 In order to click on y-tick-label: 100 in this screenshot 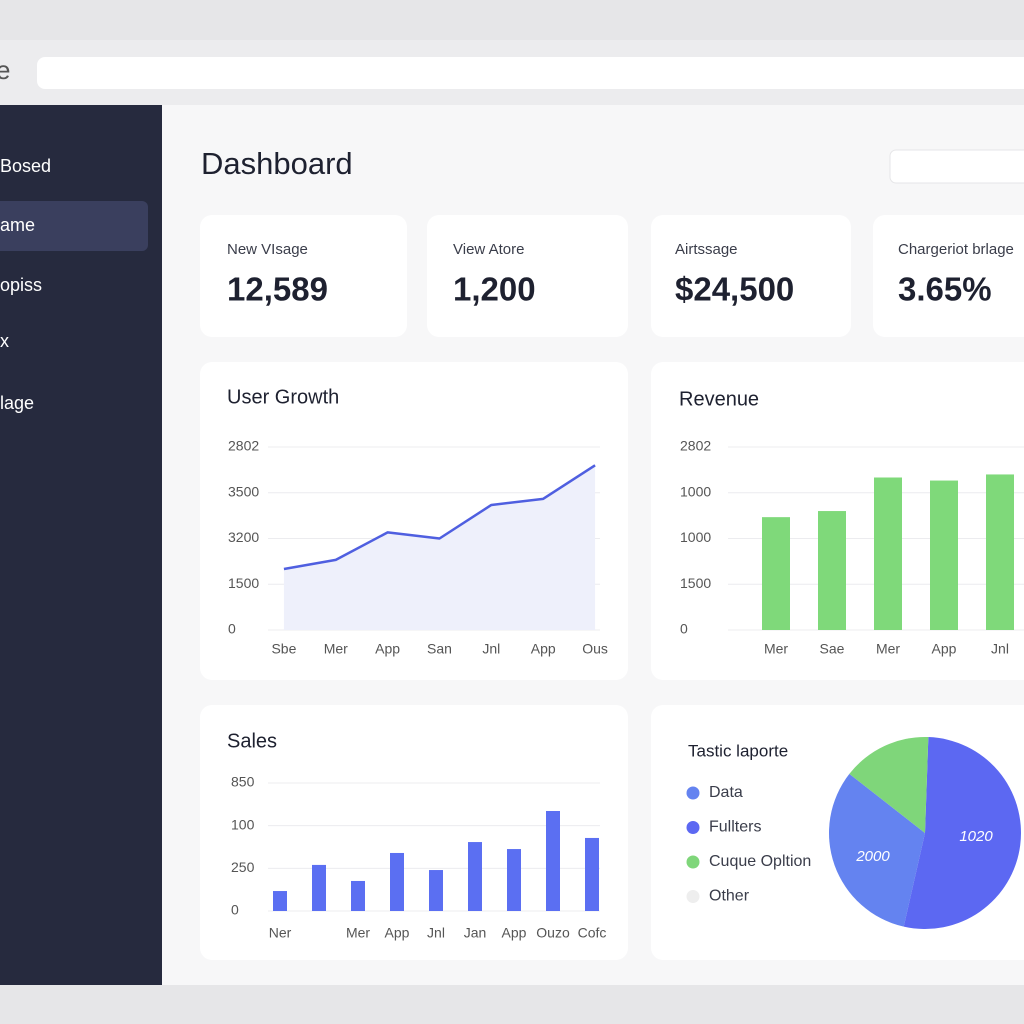, I will do `click(243, 824)`.